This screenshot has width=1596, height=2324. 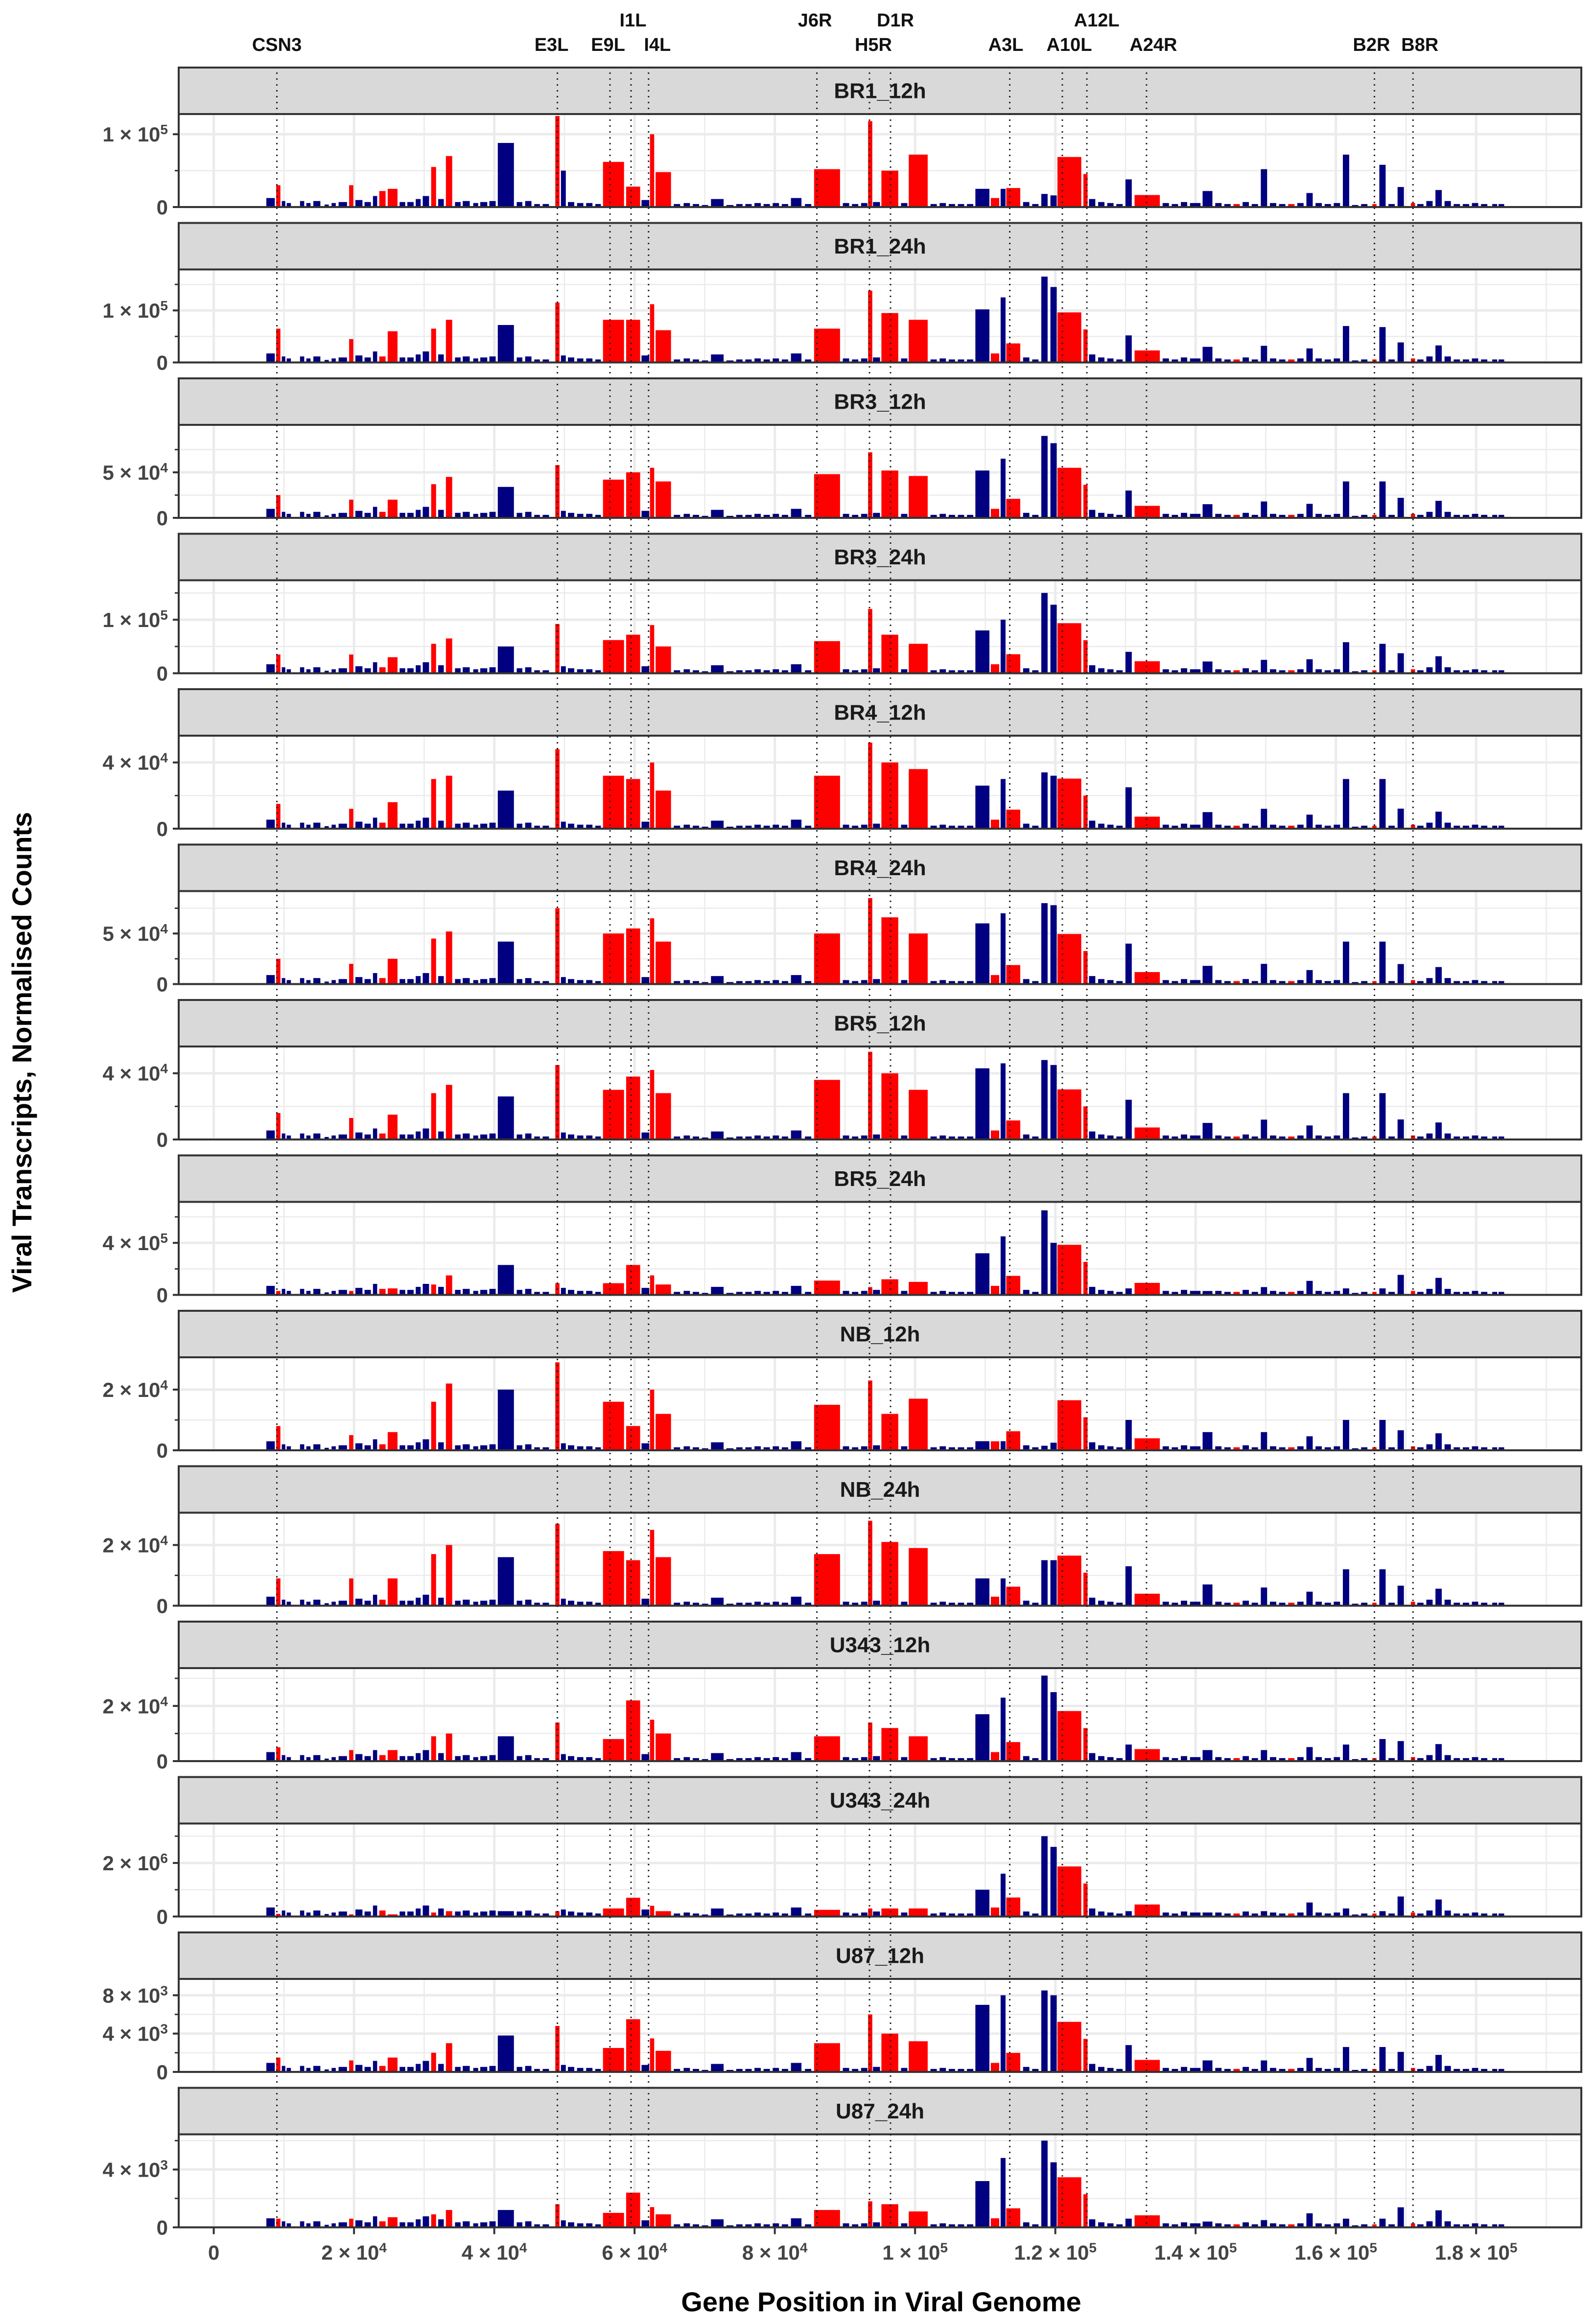 I want to click on x-tick-label: 8 × 104, so click(x=775, y=2252).